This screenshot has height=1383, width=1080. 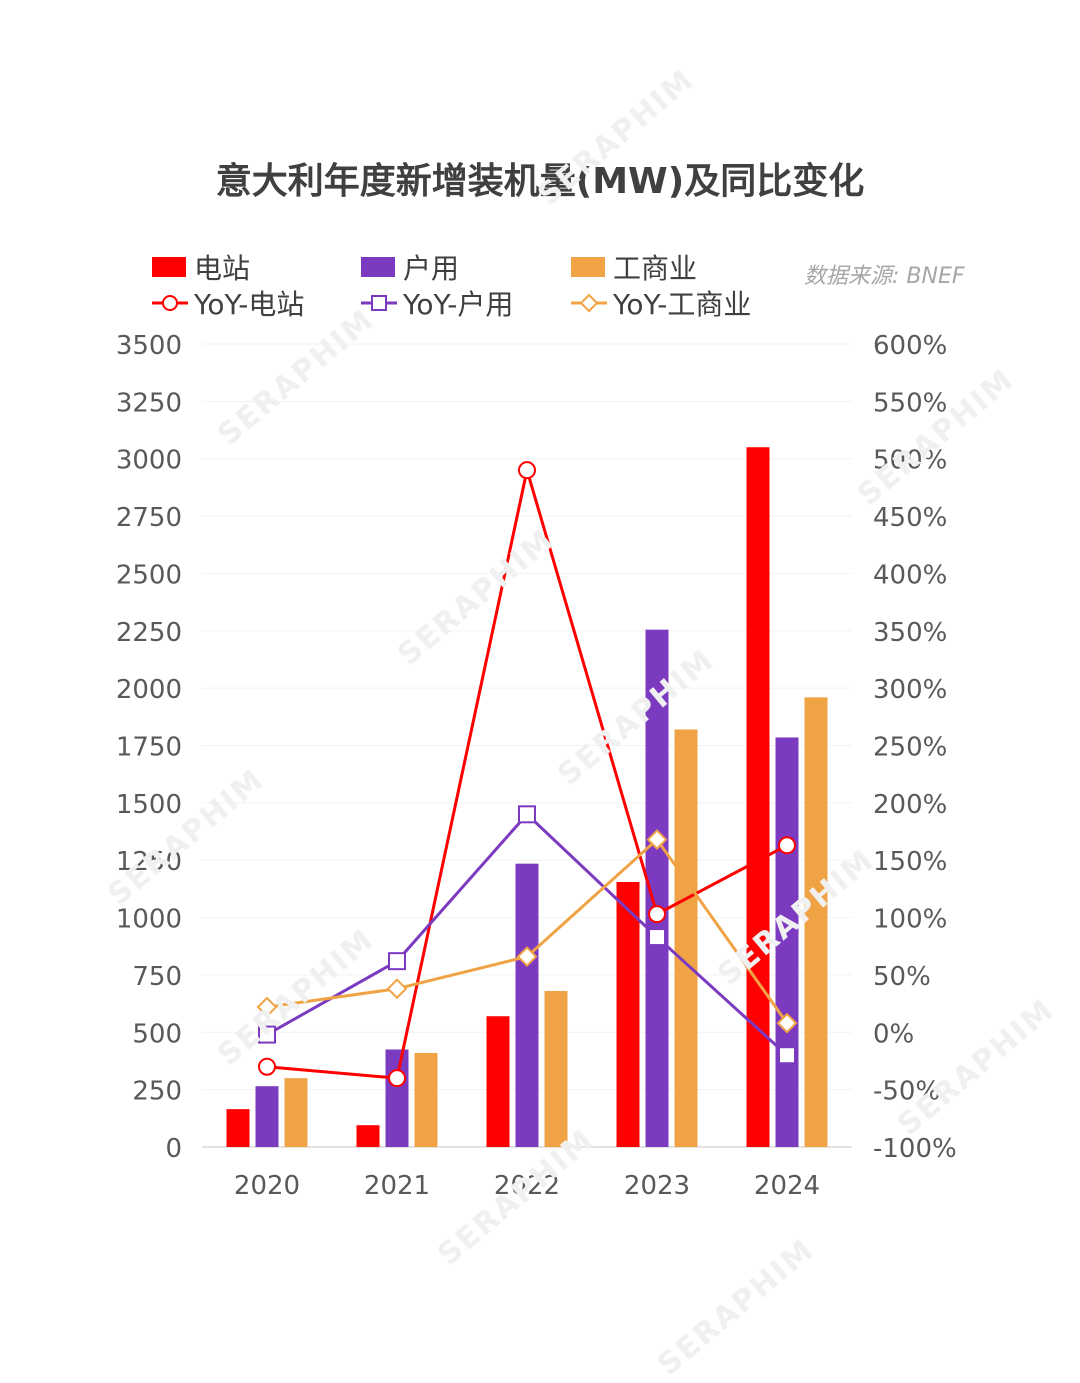 I want to click on legend-item-commercial: 工商业, so click(x=634, y=267).